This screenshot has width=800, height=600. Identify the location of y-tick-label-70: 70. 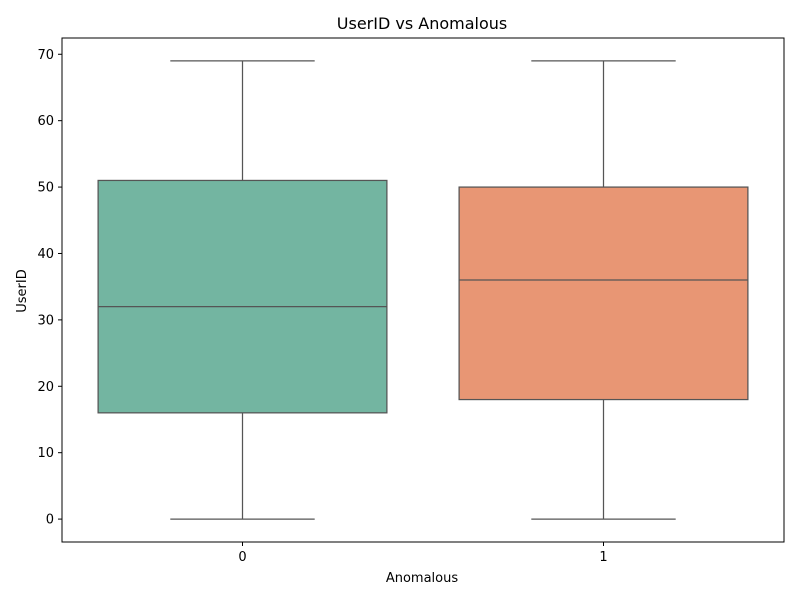
(45, 55).